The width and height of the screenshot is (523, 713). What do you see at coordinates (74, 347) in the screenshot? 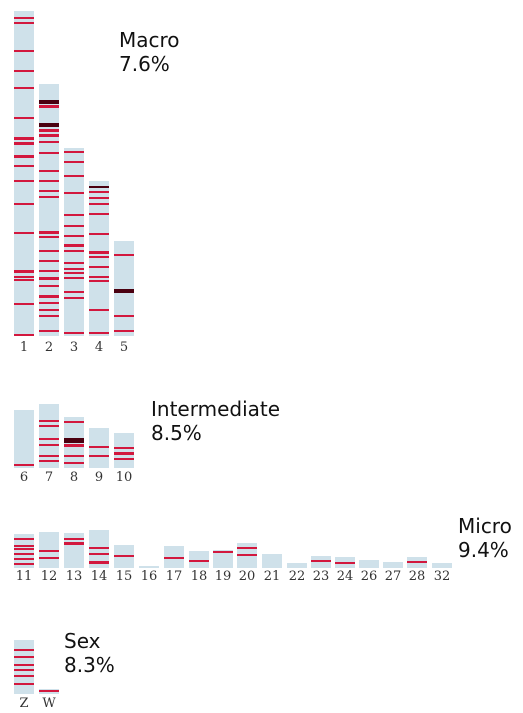
I see `chromosome-label-3: 3` at bounding box center [74, 347].